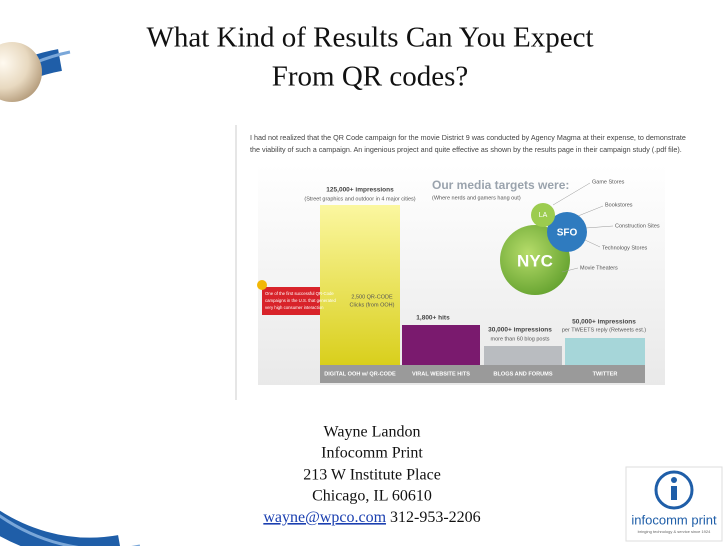  What do you see at coordinates (324, 517) in the screenshot?
I see `email-link: wayne@wpco.com` at bounding box center [324, 517].